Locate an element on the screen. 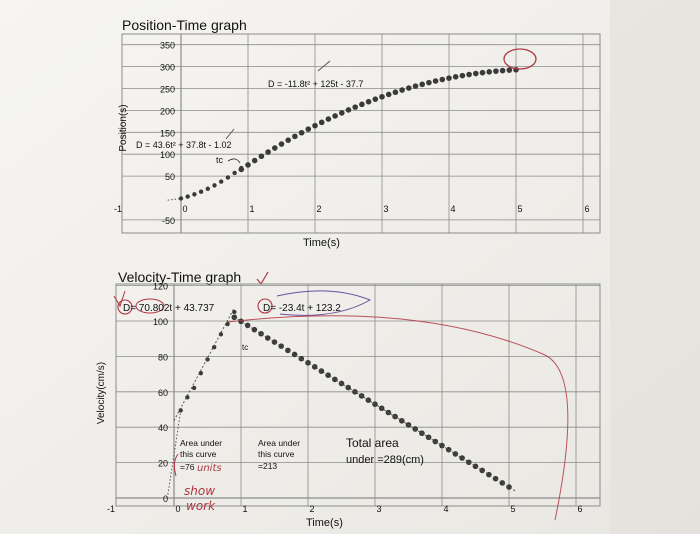  chart2-total-line-1: Total area is located at coordinates (372, 443).